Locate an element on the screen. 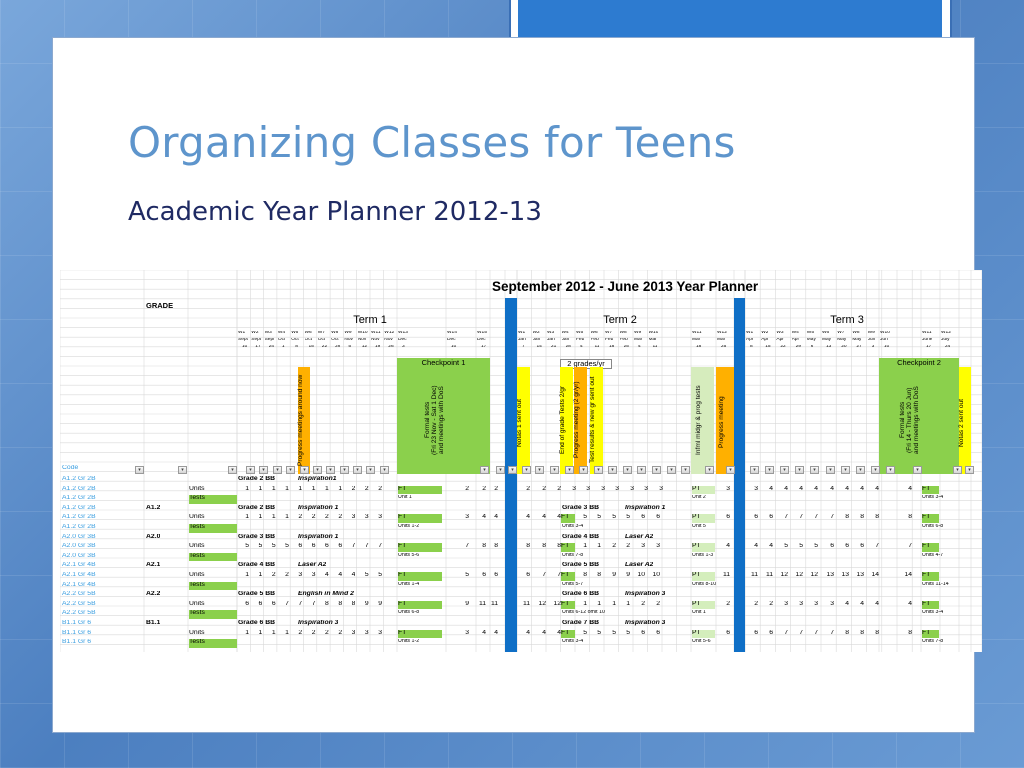  day-label: 18 is located at coordinates (612, 347).